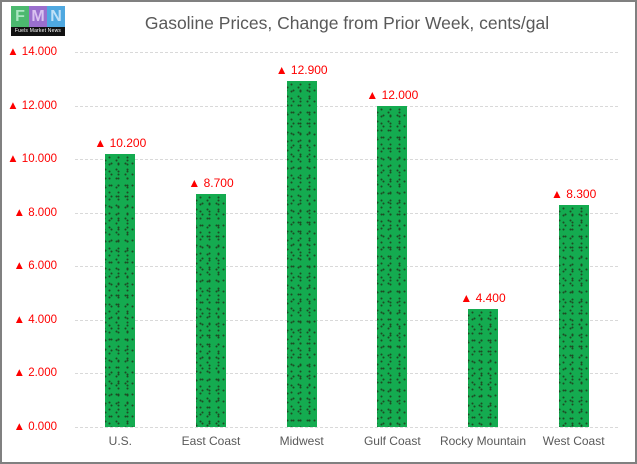 The height and width of the screenshot is (464, 637). What do you see at coordinates (56, 16) in the screenshot?
I see `logo-letter-n: N` at bounding box center [56, 16].